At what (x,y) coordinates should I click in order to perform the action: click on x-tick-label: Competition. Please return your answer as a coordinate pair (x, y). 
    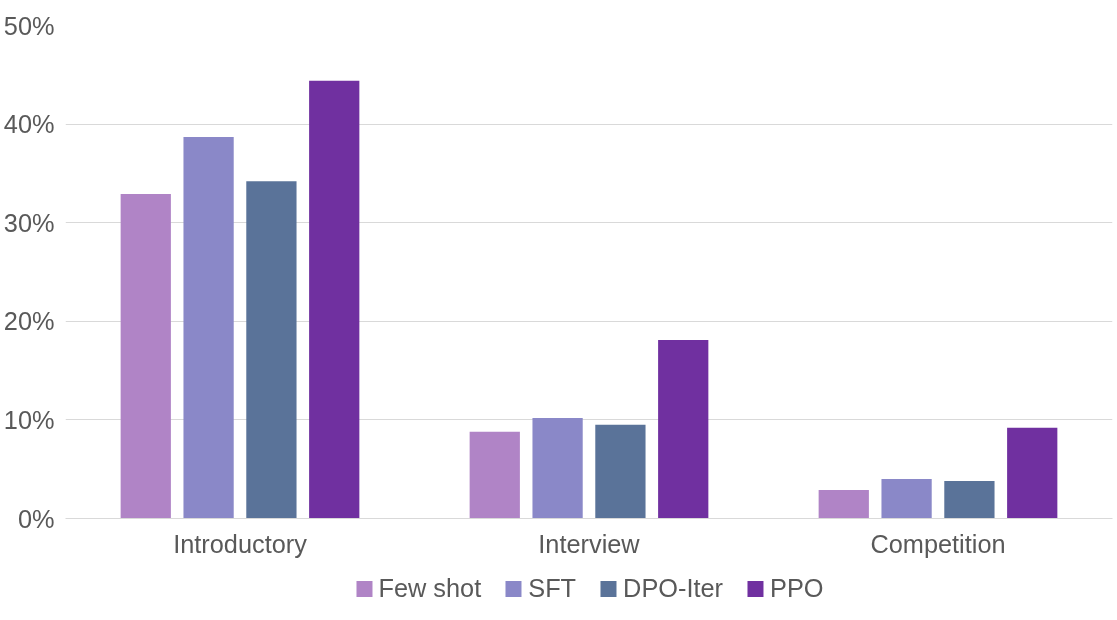
    Looking at the image, I should click on (938, 543).